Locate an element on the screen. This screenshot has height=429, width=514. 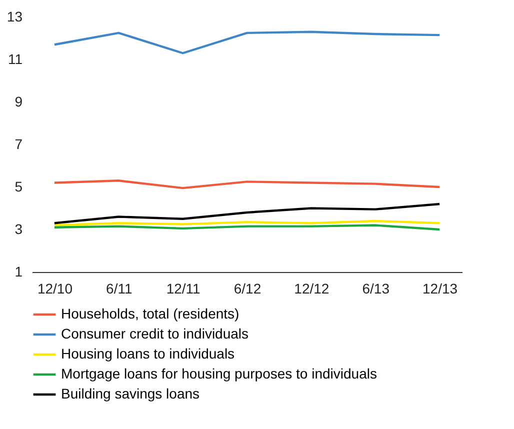
legend-label: Consumer credit to individuals is located at coordinates (155, 334).